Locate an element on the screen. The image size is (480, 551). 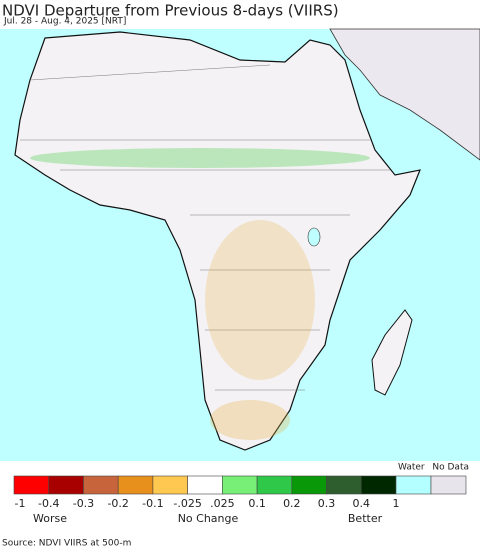
legend-tick: -0.2 is located at coordinates (117, 503).